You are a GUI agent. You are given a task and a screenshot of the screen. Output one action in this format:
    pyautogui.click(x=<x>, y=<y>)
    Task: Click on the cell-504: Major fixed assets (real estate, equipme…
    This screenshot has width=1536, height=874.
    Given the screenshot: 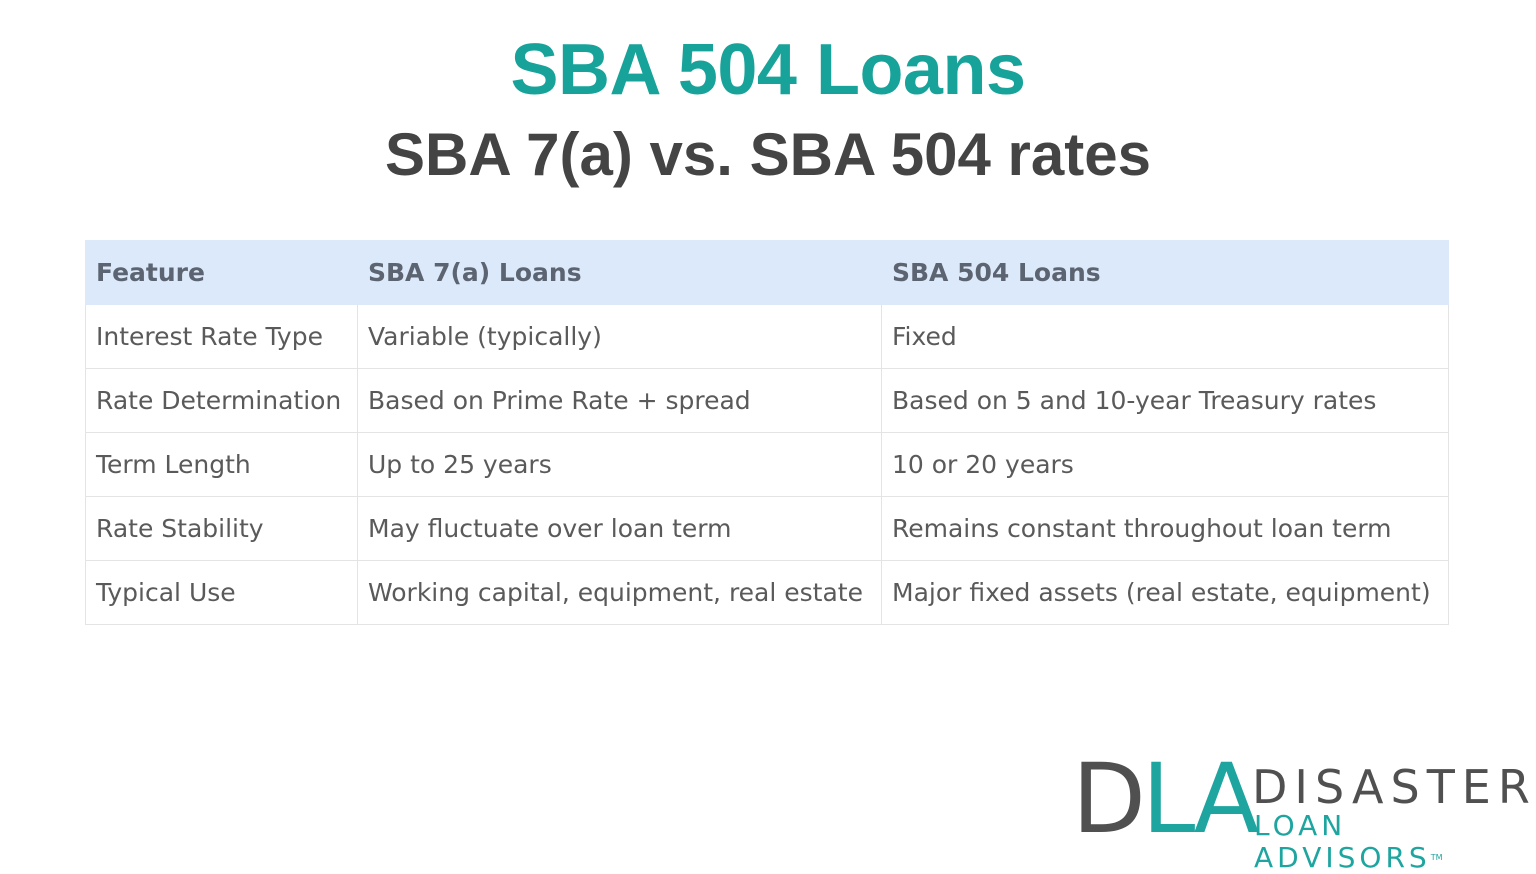 What is the action you would take?
    pyautogui.click(x=1165, y=592)
    